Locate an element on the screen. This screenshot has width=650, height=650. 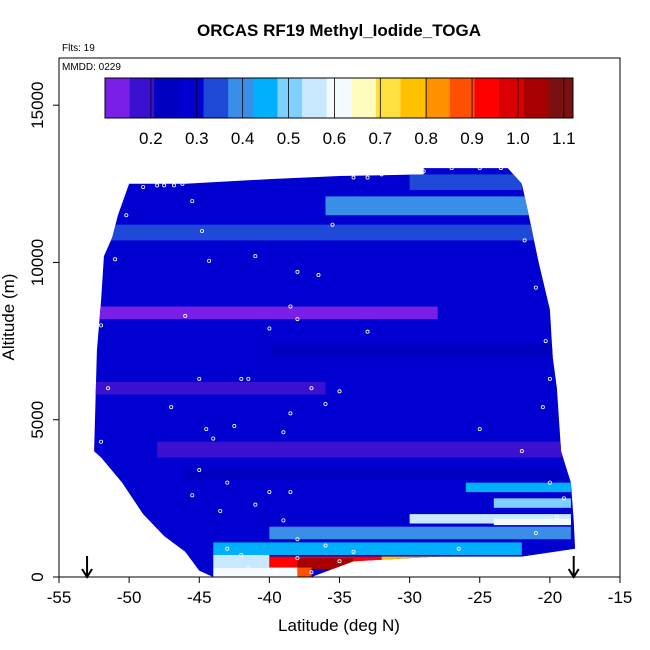
x-axis: -55 -50 -45 -40 -35 -30 -25 -20 -15 is located at coordinates (340, 592).